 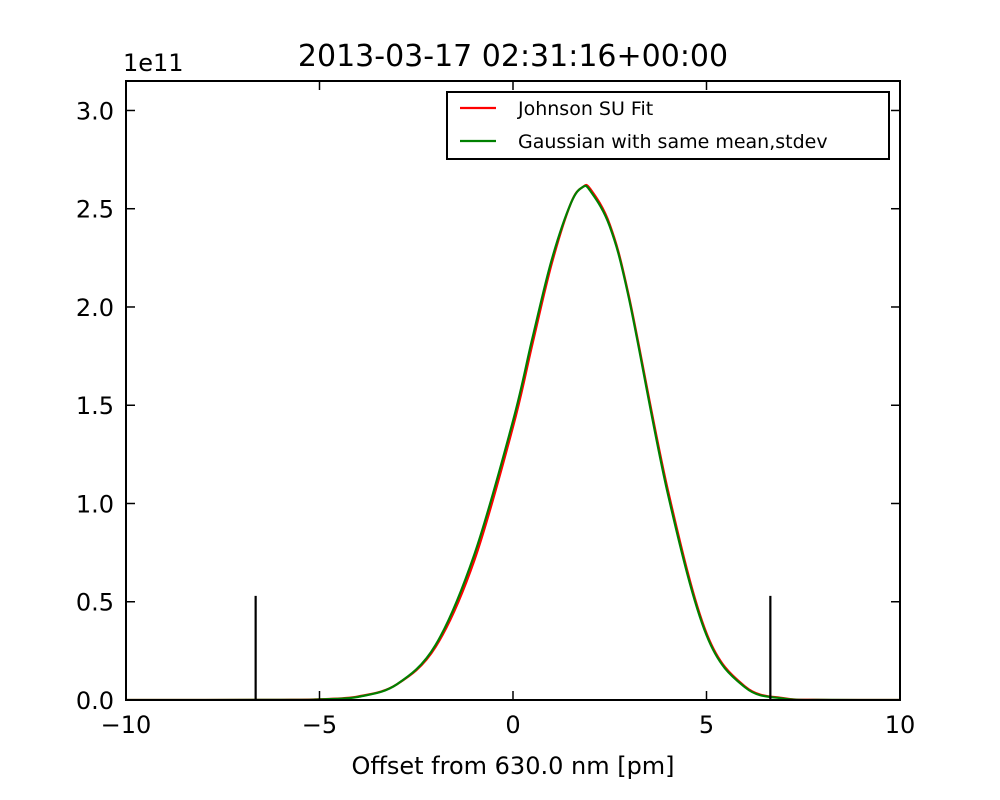 I want to click on y-tick-label: 3.0, so click(x=95, y=111).